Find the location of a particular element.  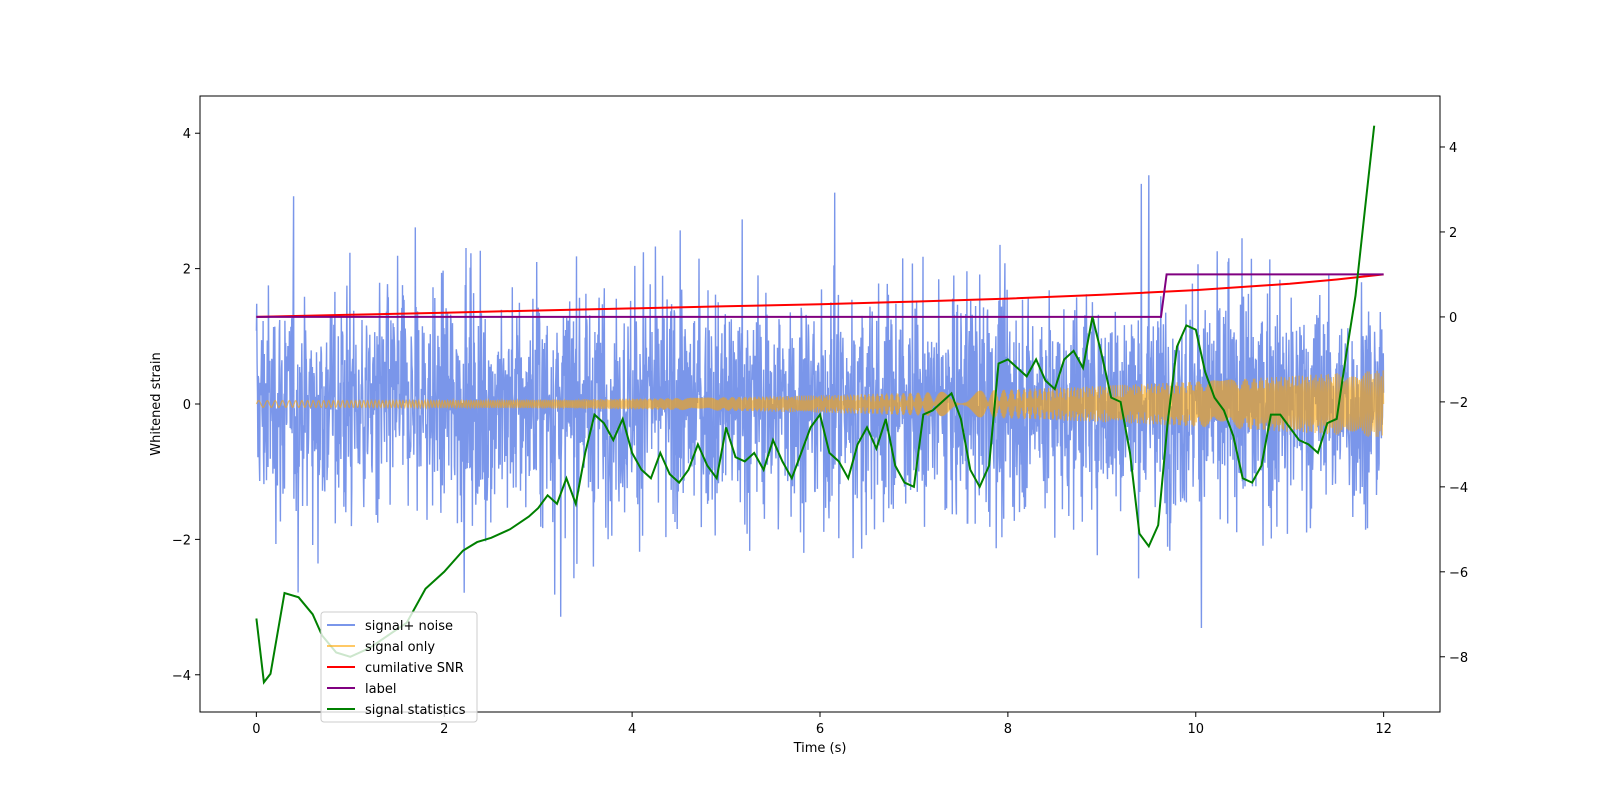

x-tick-label: 8 is located at coordinates (1008, 729).